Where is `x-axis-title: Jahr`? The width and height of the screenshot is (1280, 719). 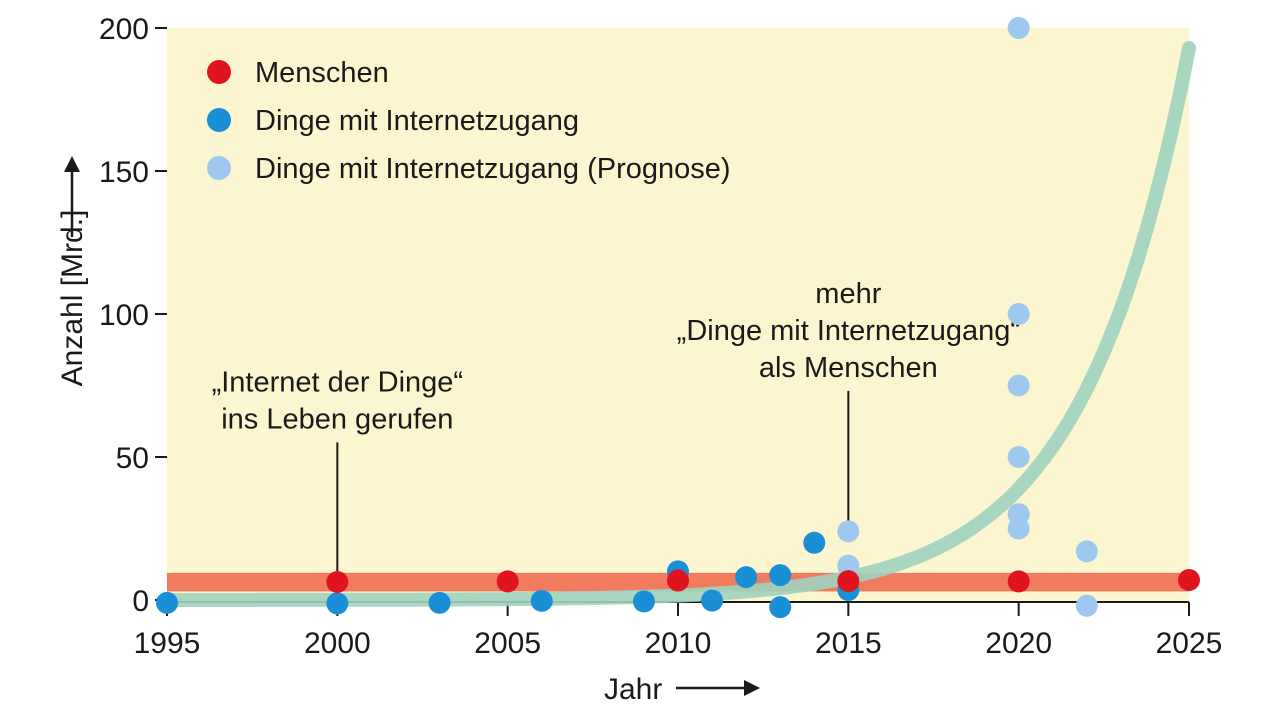
x-axis-title: Jahr is located at coordinates (682, 689).